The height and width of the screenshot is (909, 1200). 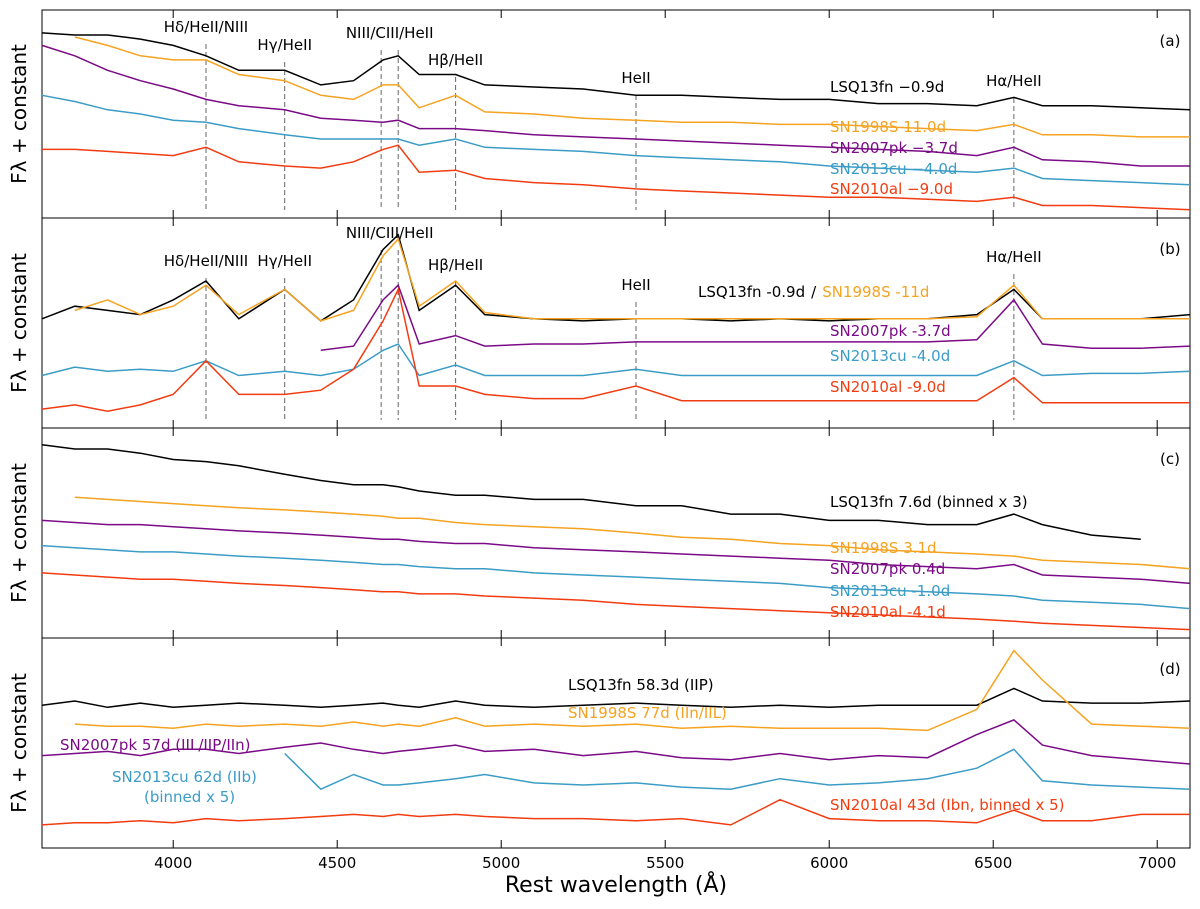 What do you see at coordinates (829, 863) in the screenshot?
I see `x-tick-label: 6000` at bounding box center [829, 863].